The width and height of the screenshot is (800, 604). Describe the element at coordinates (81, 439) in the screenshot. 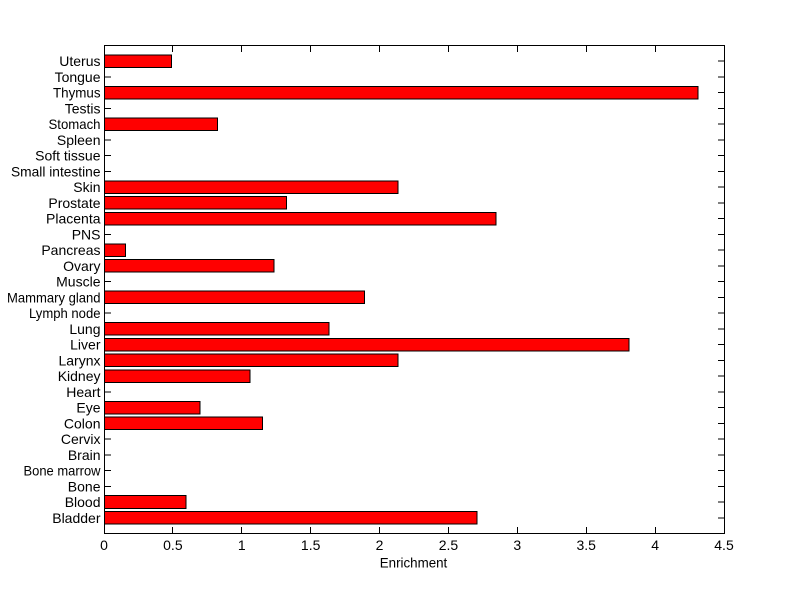

I see `svg-text: Cervix` at that location.